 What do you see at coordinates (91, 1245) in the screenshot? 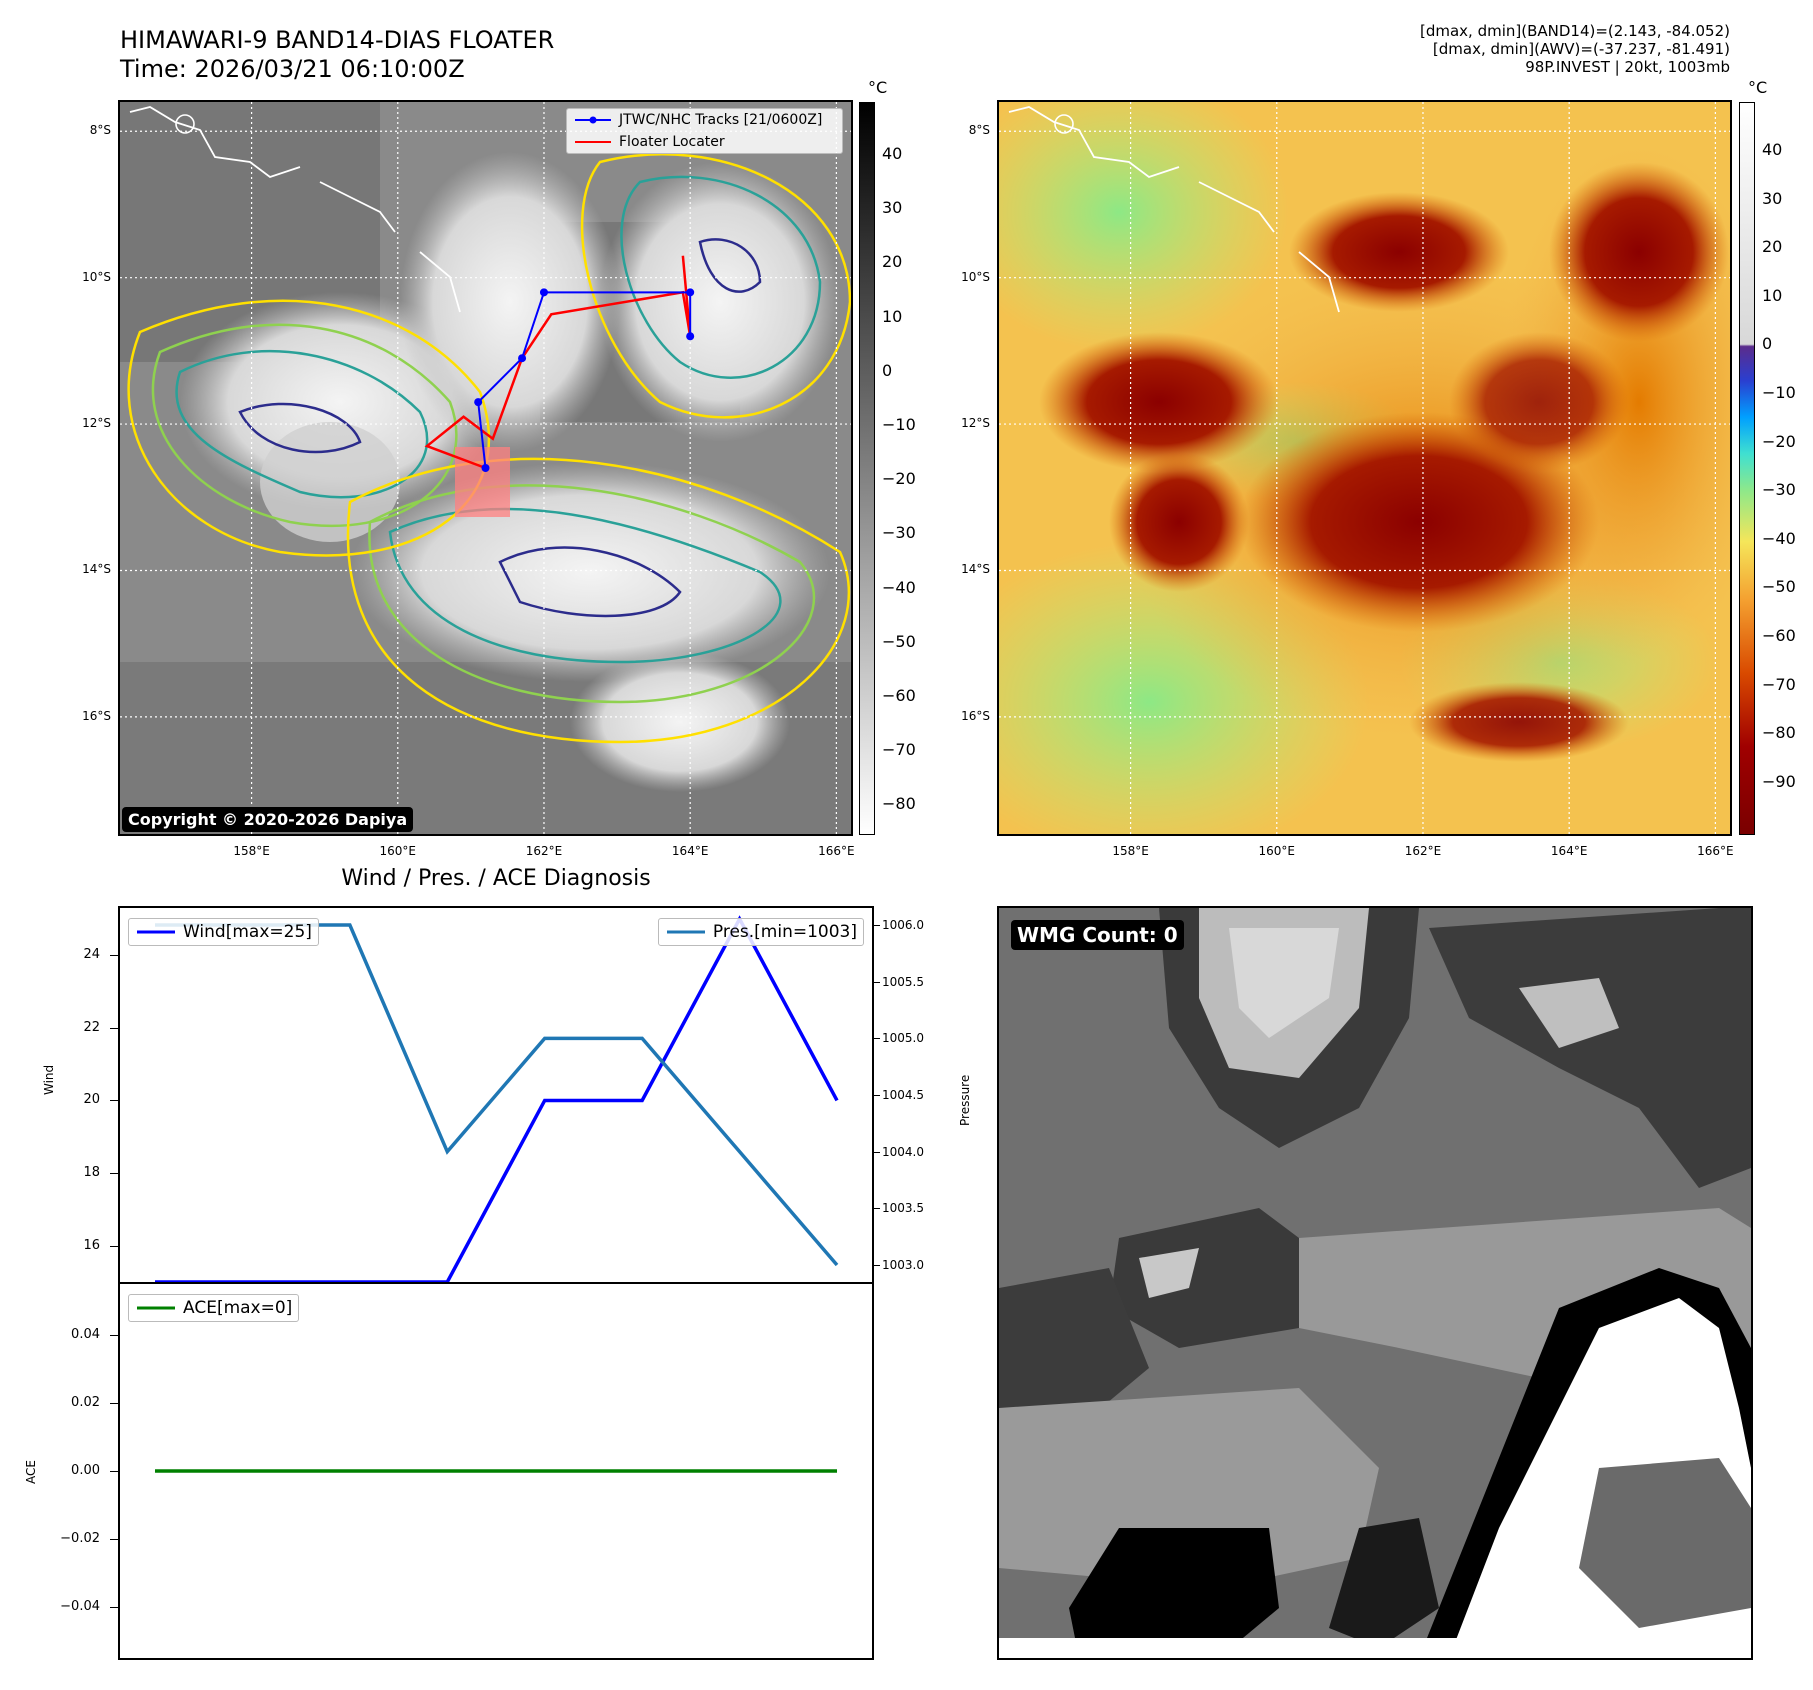
I see `y-tick-label: 16` at bounding box center [91, 1245].